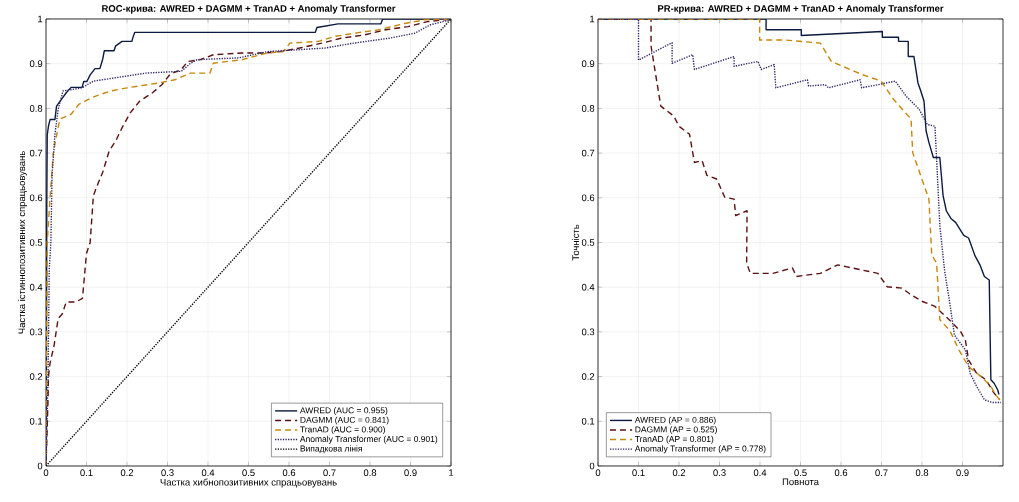 This screenshot has width=1019, height=502. What do you see at coordinates (801, 9) in the screenshot?
I see `chart-title: PR-крива: AWRED + DAGMM + TranAD + Anomaly Transformer` at bounding box center [801, 9].